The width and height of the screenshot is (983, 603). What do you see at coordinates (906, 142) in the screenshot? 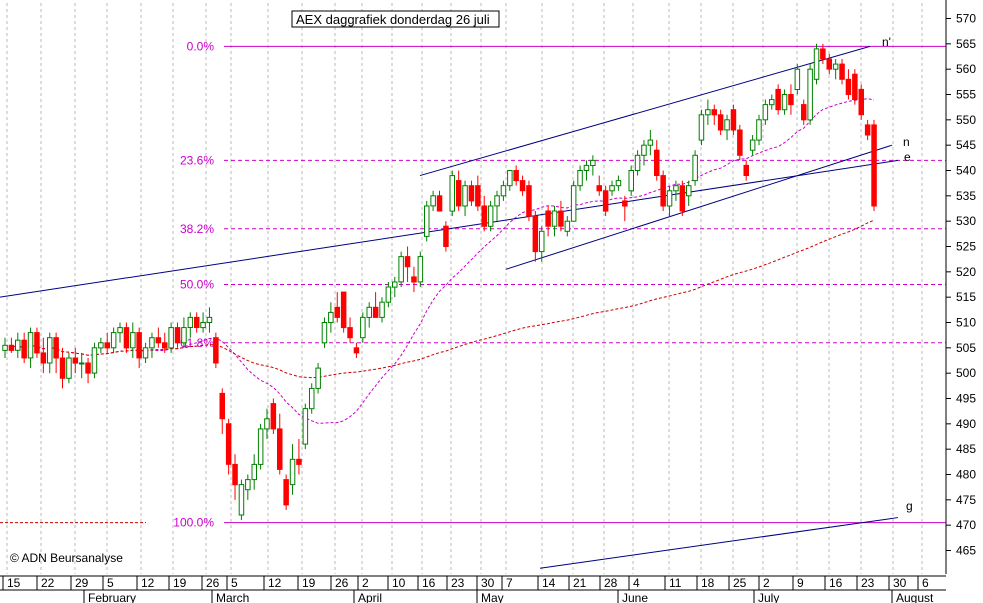
I see `trendline-label-n: n` at bounding box center [906, 142].